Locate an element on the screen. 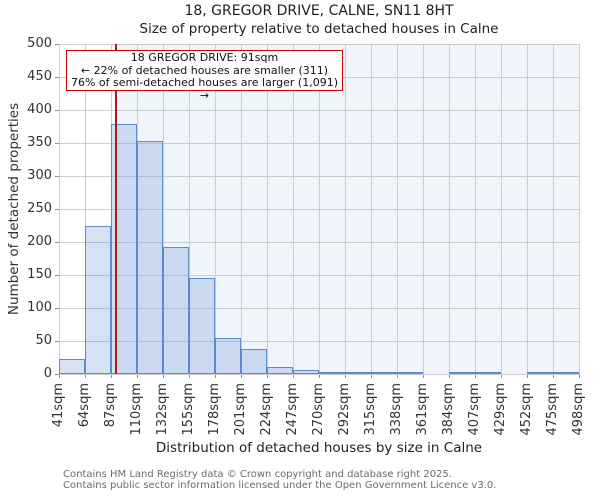 Image resolution: width=600 pixels, height=500 pixels. x-tick-label: 498sqm is located at coordinates (578, 409).